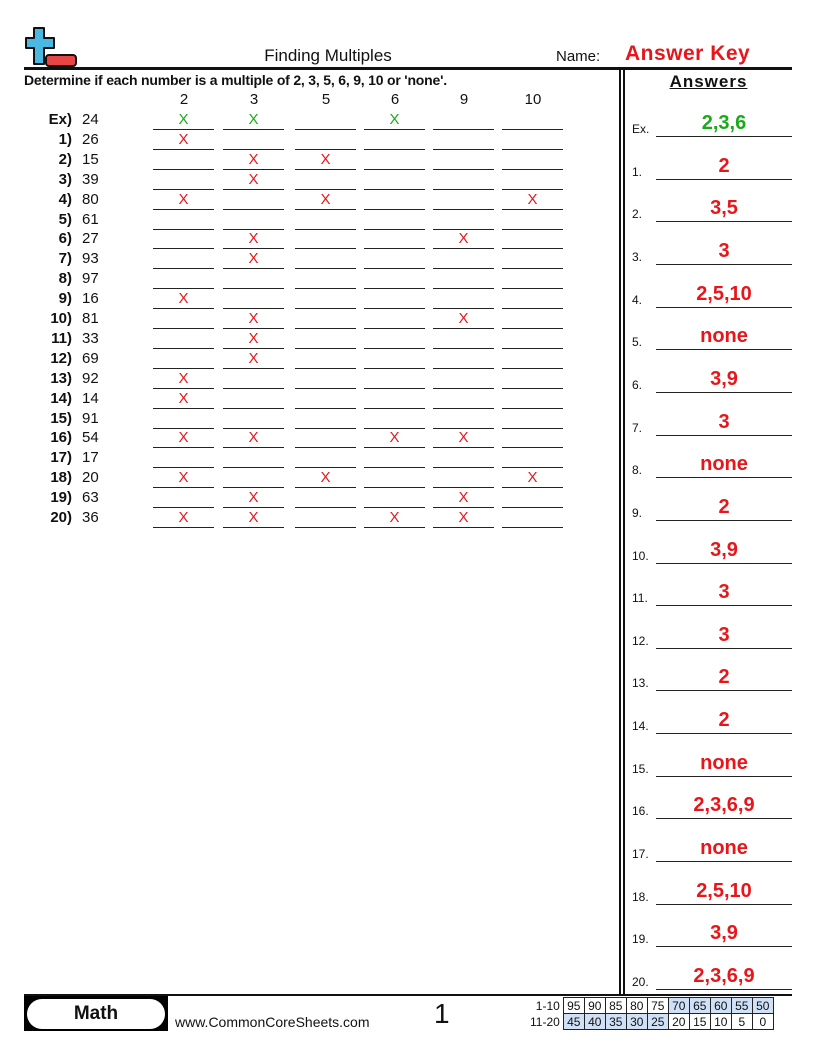 The width and height of the screenshot is (816, 1056). I want to click on row-number: 91, so click(90, 418).